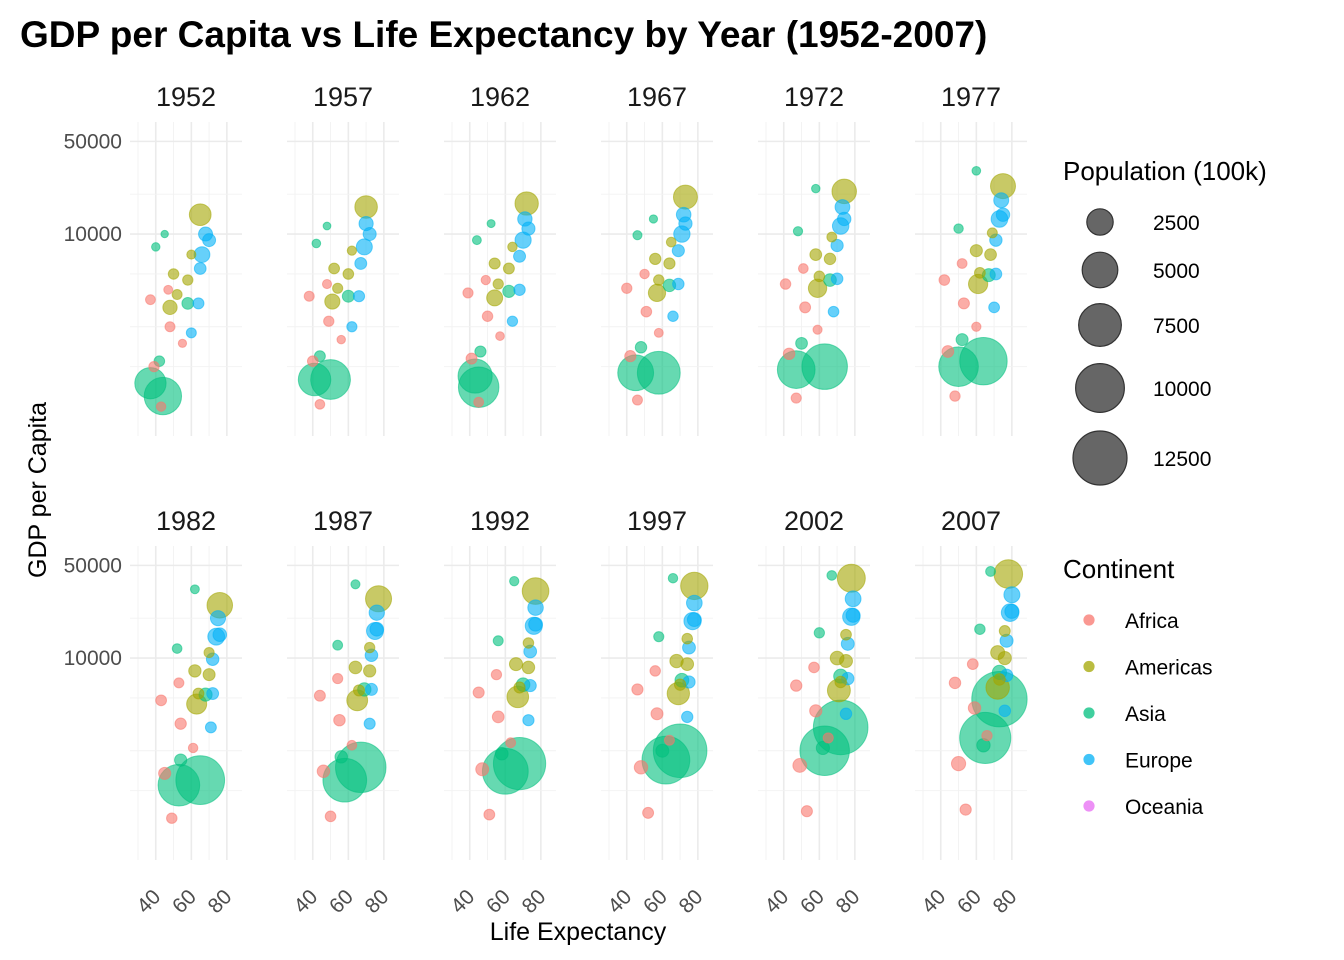  I want to click on facet-strip-label: 1972, so click(814, 97).